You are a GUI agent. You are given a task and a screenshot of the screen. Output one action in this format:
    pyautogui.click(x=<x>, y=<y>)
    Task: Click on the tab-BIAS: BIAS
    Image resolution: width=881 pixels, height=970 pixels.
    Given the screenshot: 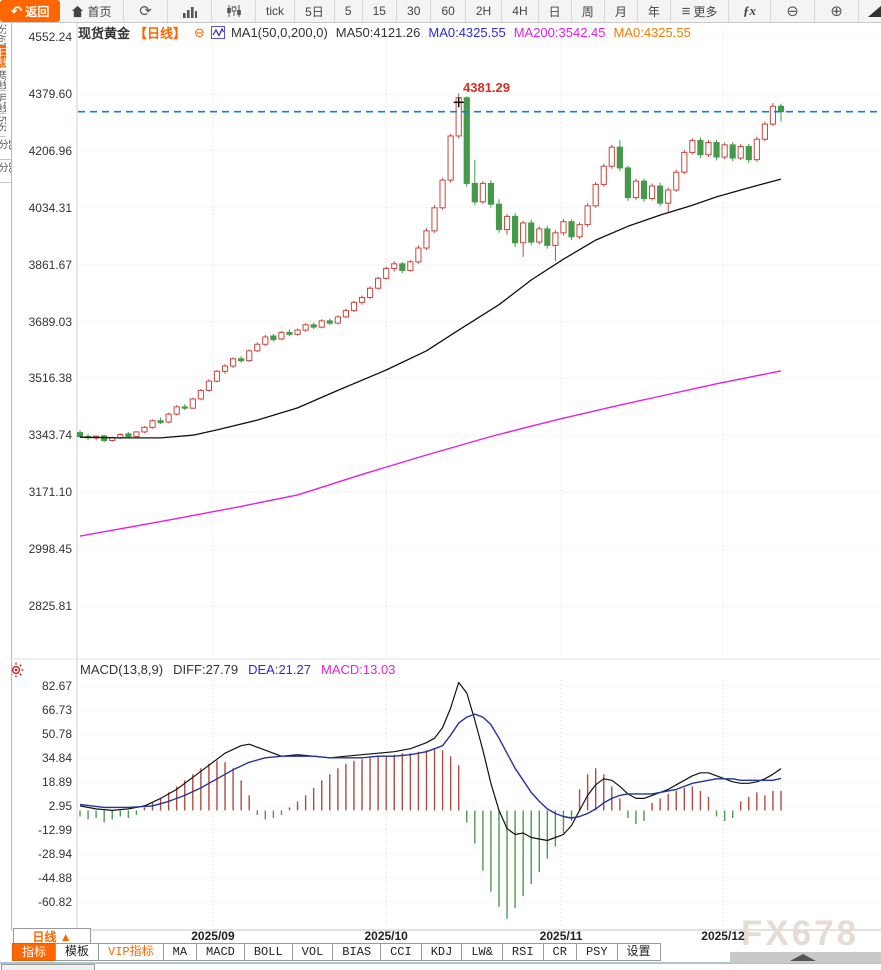 What is the action you would take?
    pyautogui.click(x=357, y=952)
    